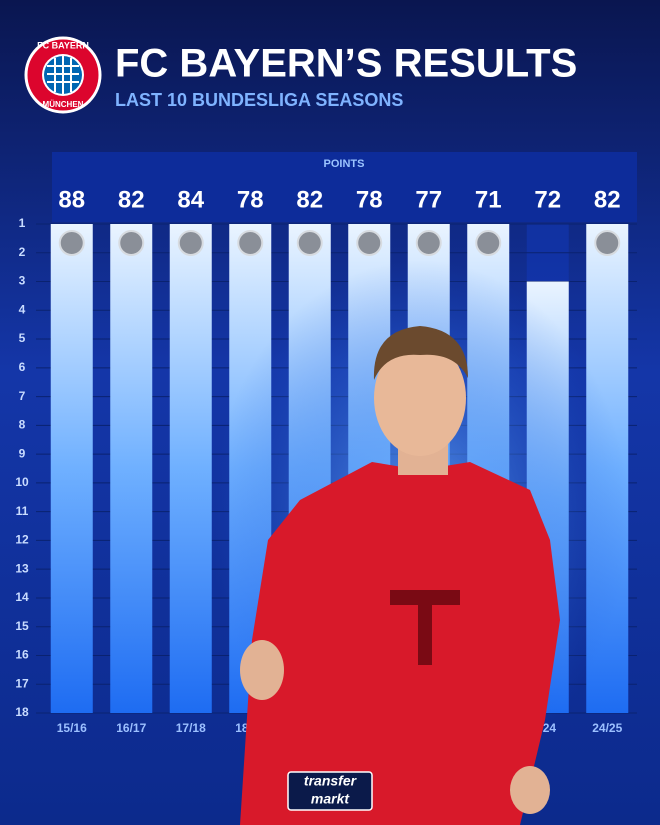 The width and height of the screenshot is (660, 825). What do you see at coordinates (22, 281) in the screenshot?
I see `y-tick-label: 3` at bounding box center [22, 281].